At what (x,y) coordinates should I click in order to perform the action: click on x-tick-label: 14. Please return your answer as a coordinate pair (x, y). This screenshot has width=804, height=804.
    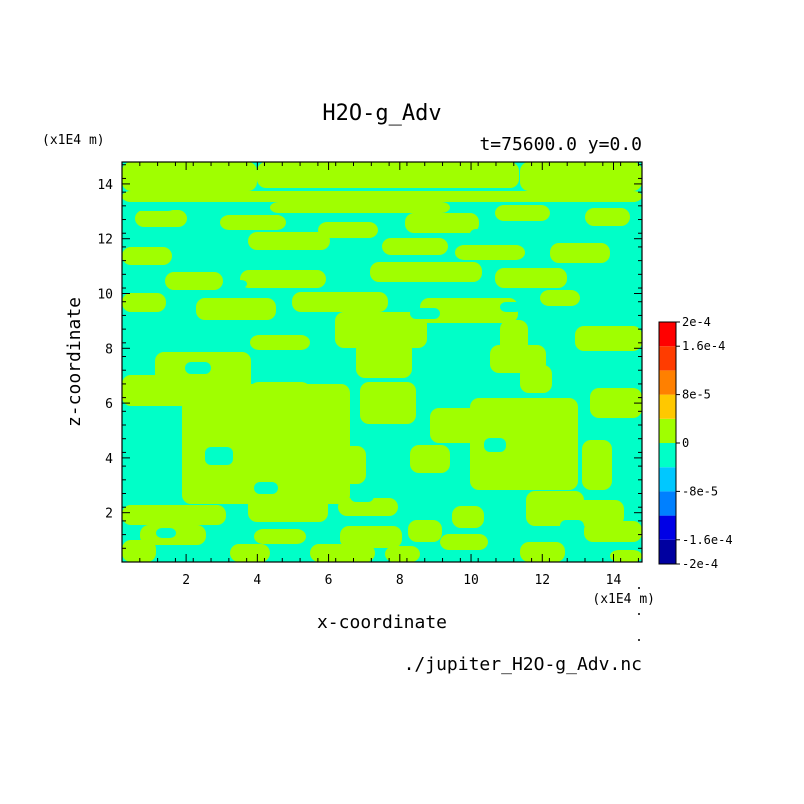
    Looking at the image, I should click on (614, 580).